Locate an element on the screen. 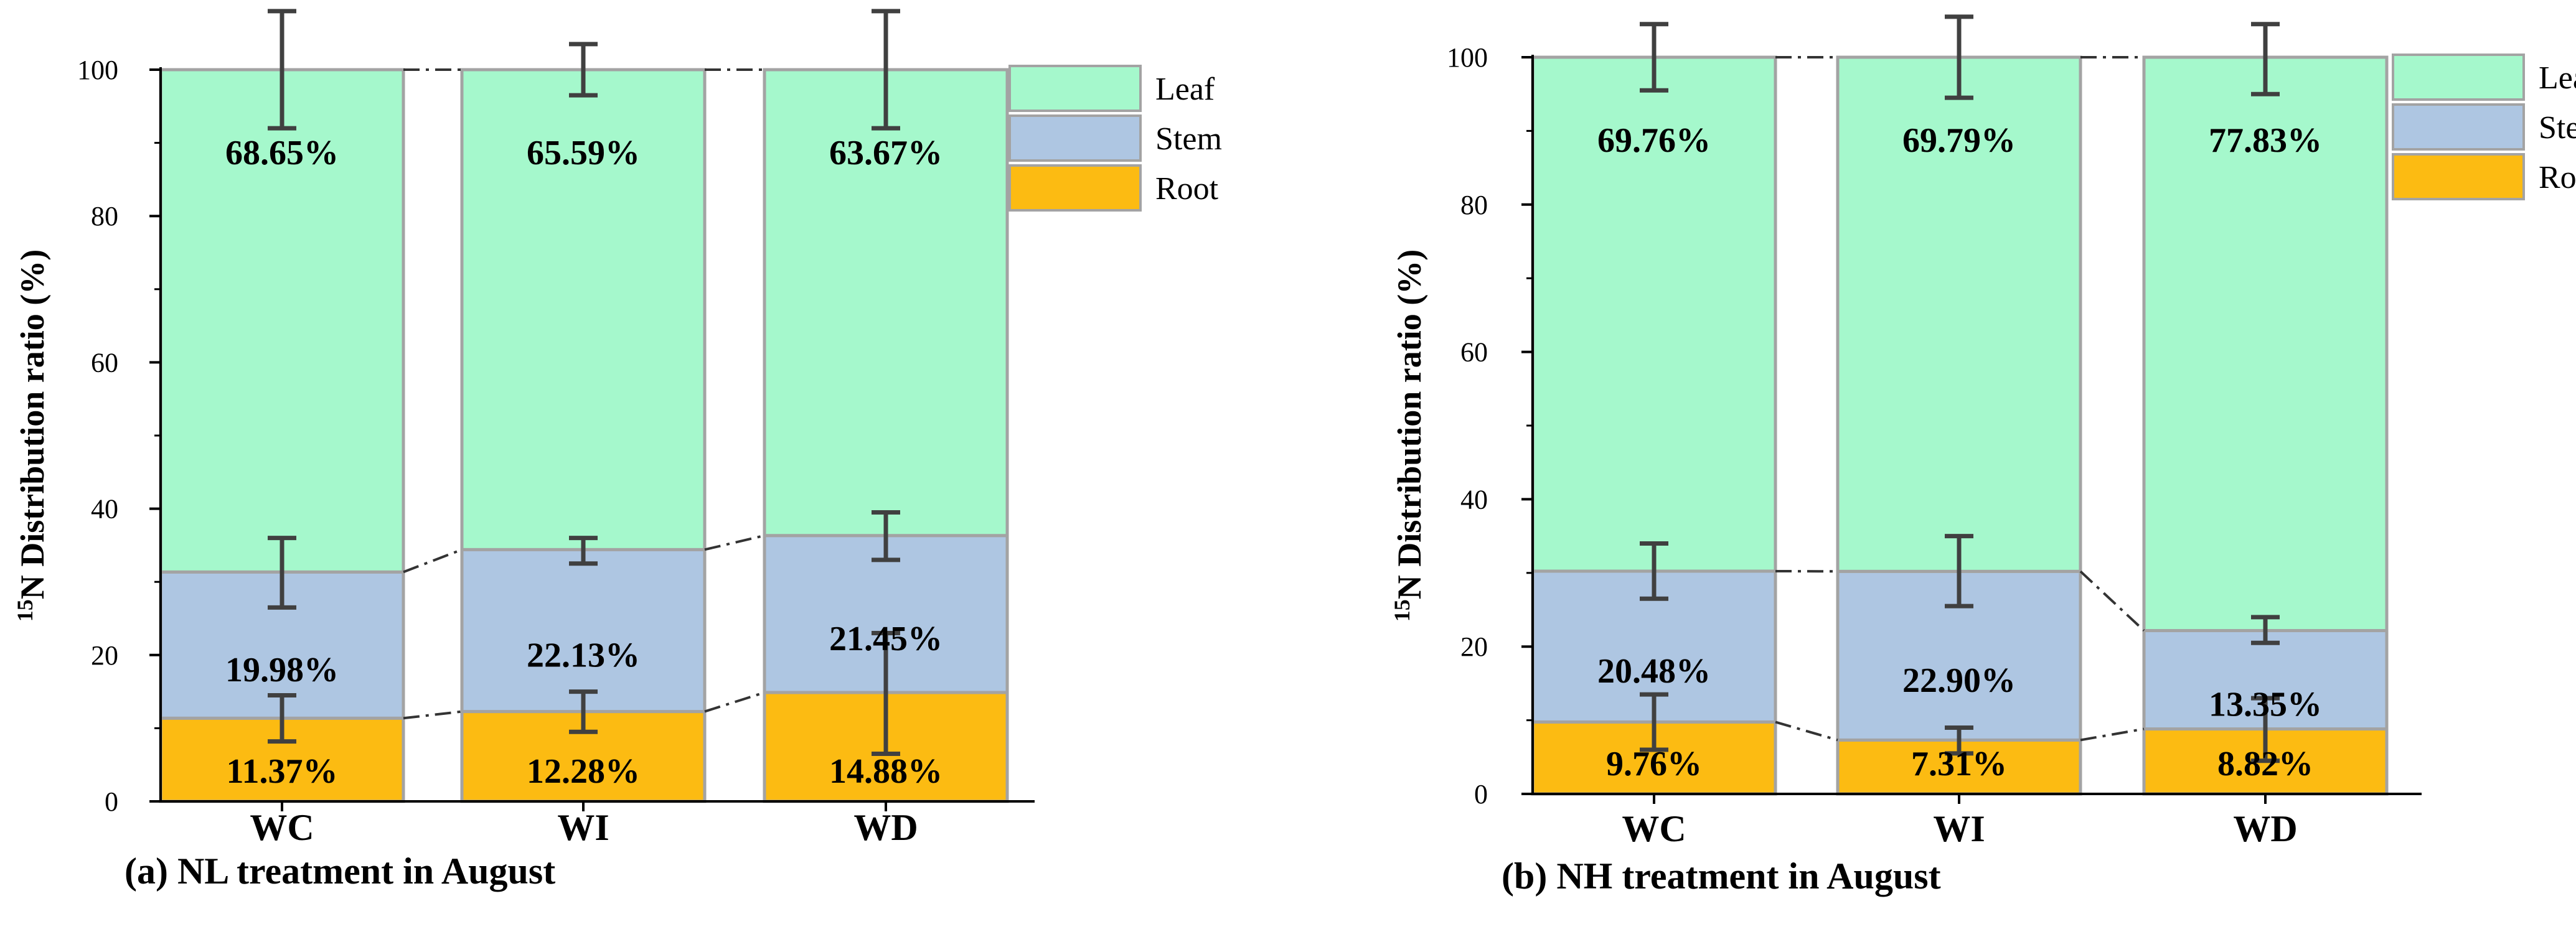  label-root-wc: 11.37% is located at coordinates (282, 771).